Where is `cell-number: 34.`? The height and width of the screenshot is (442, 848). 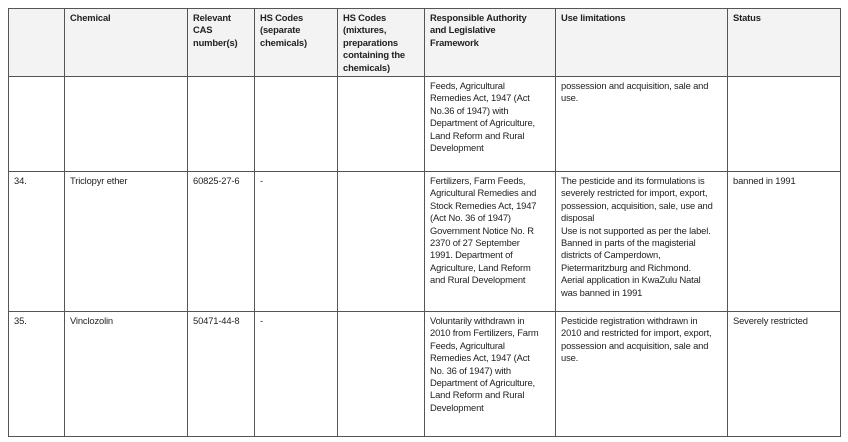 cell-number: 34. is located at coordinates (36, 242).